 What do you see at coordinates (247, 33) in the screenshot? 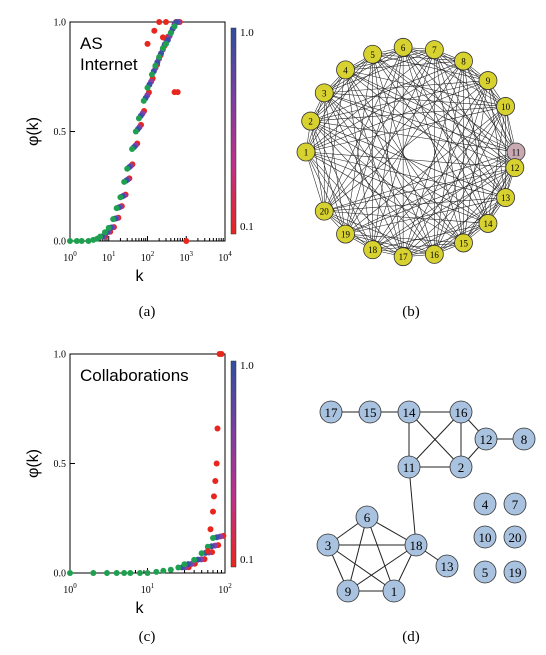
I see `chart-0-colorbar-top-label: 1.0` at bounding box center [247, 33].